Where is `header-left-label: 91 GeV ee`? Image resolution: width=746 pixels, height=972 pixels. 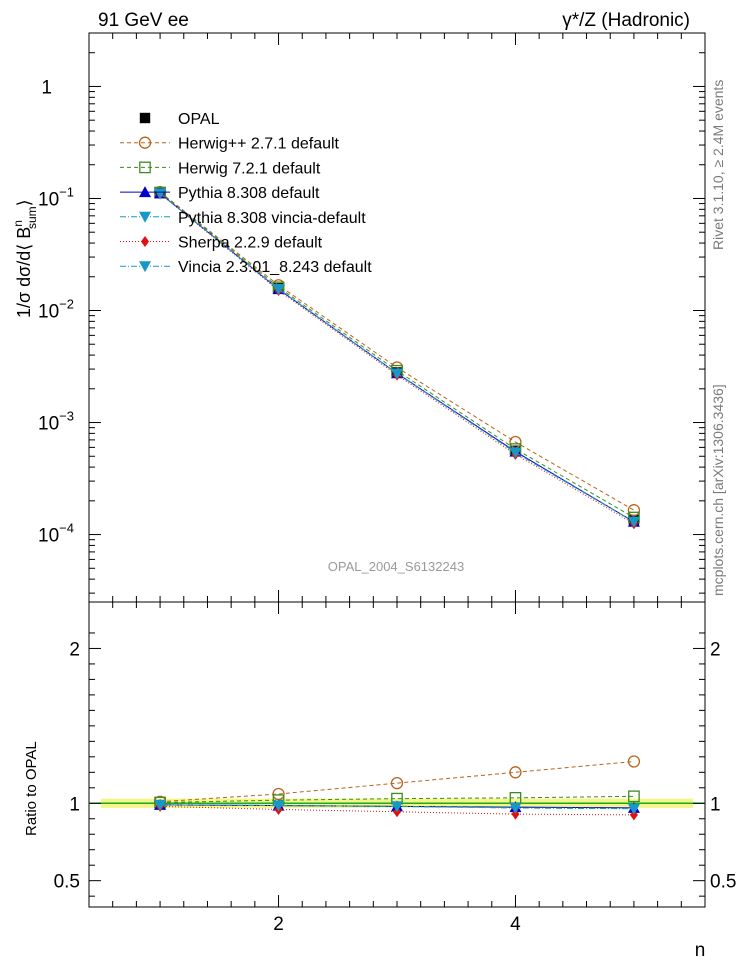
header-left-label: 91 GeV ee is located at coordinates (143, 20).